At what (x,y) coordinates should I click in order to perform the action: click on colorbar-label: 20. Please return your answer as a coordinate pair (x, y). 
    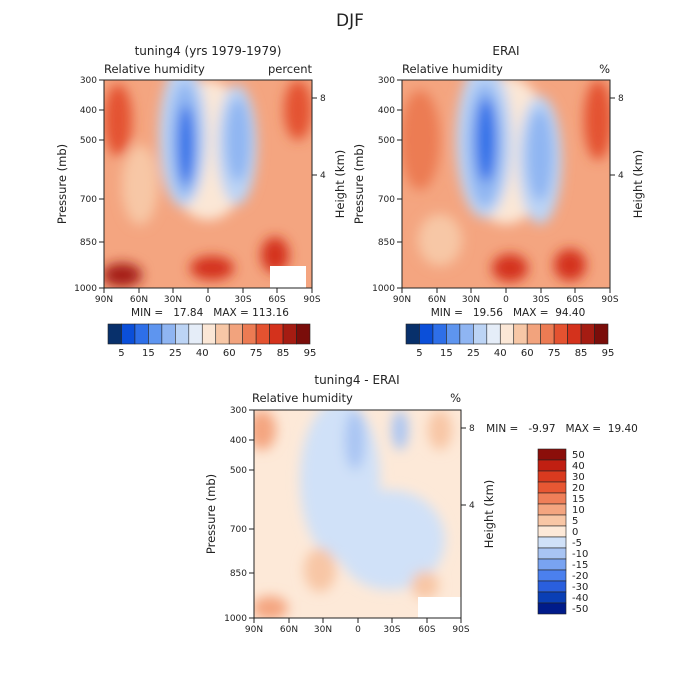
    Looking at the image, I should click on (578, 488).